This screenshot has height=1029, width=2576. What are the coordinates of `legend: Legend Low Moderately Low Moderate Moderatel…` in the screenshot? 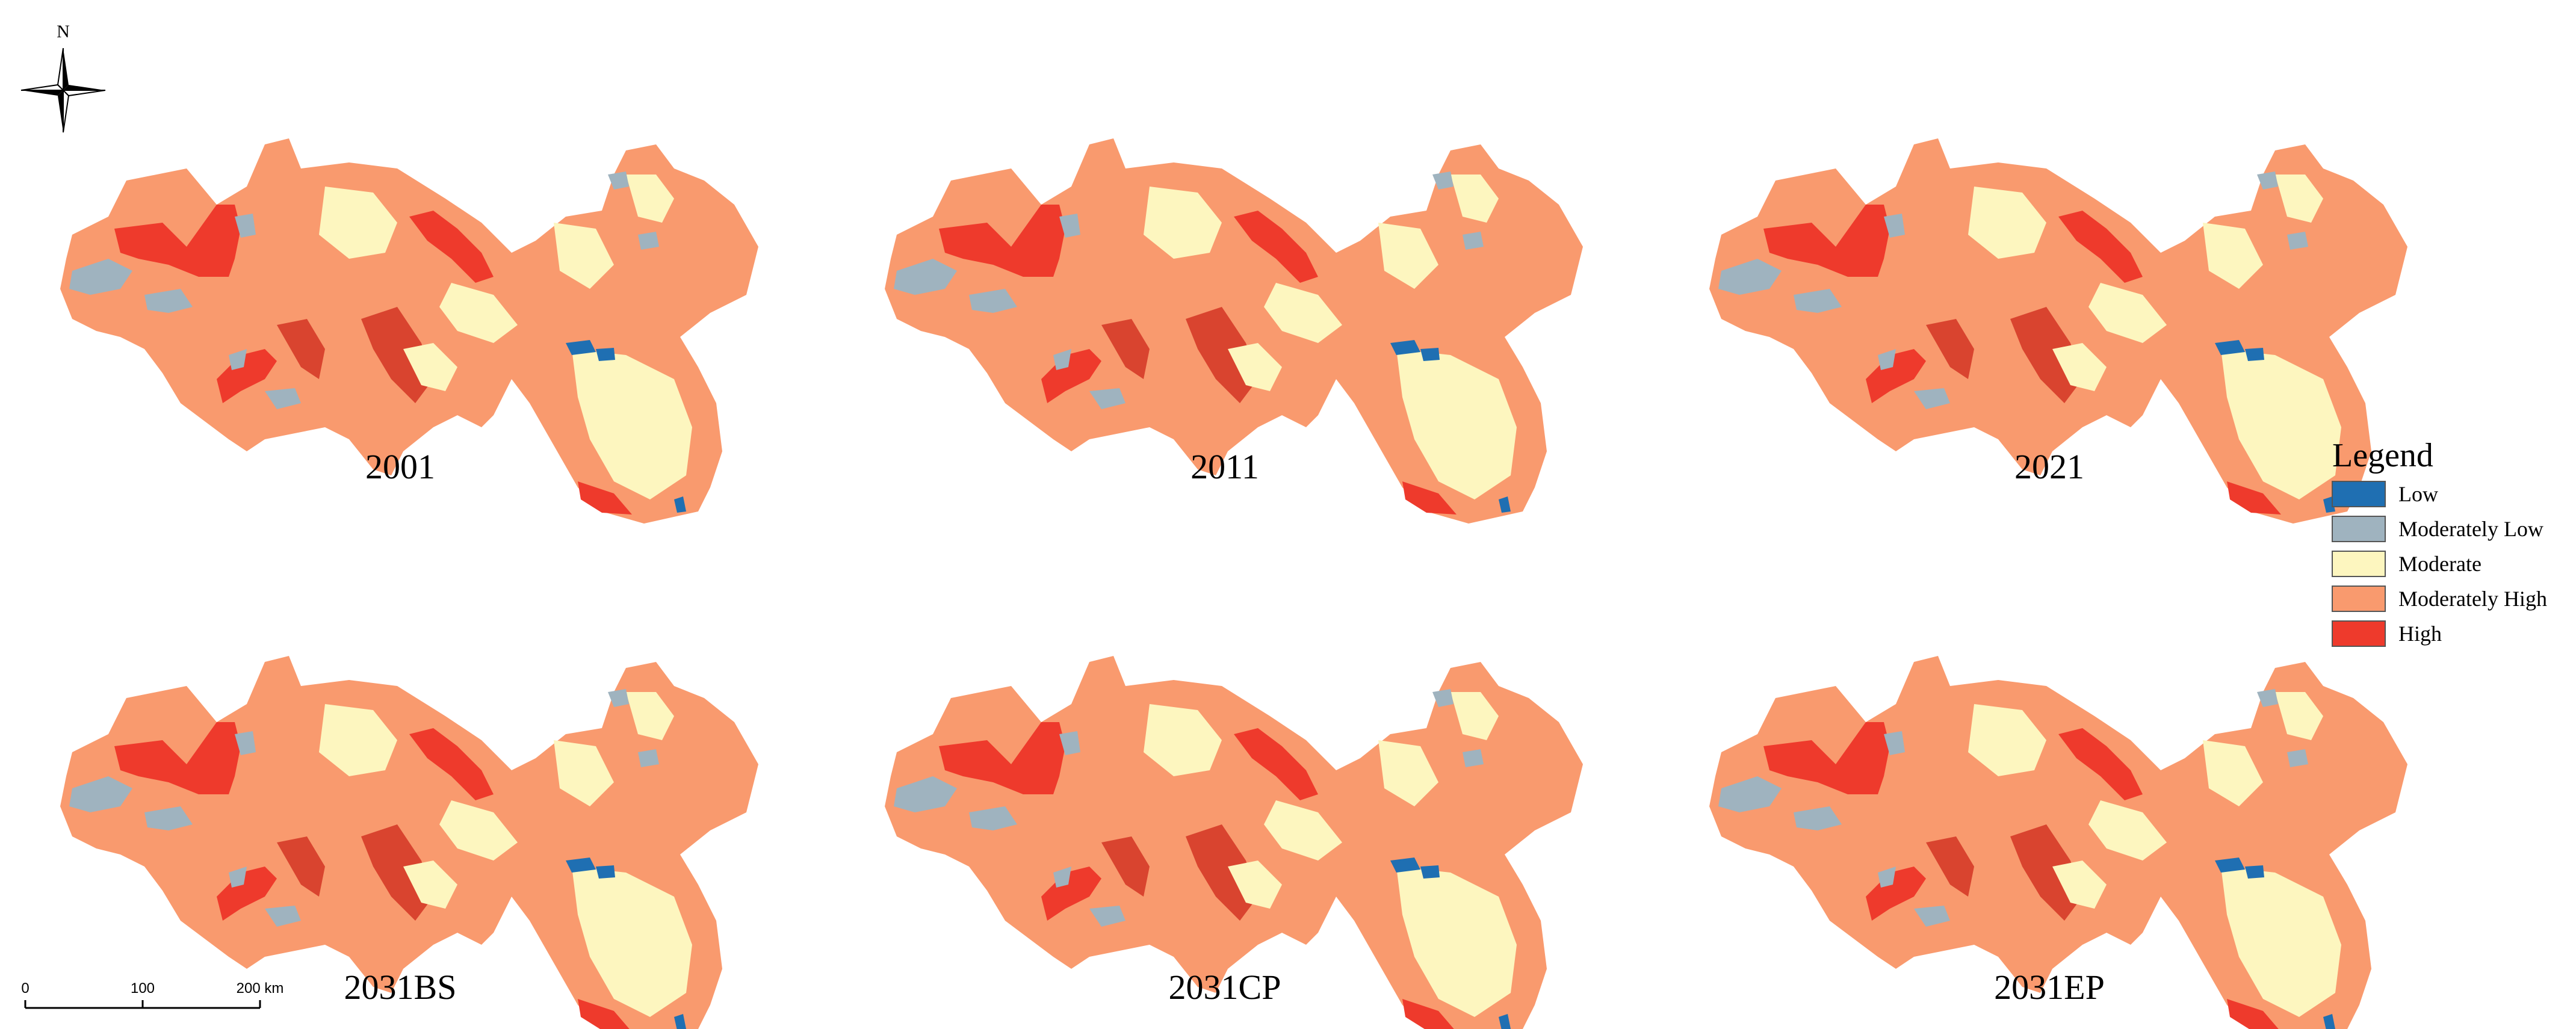 It's located at (2439, 542).